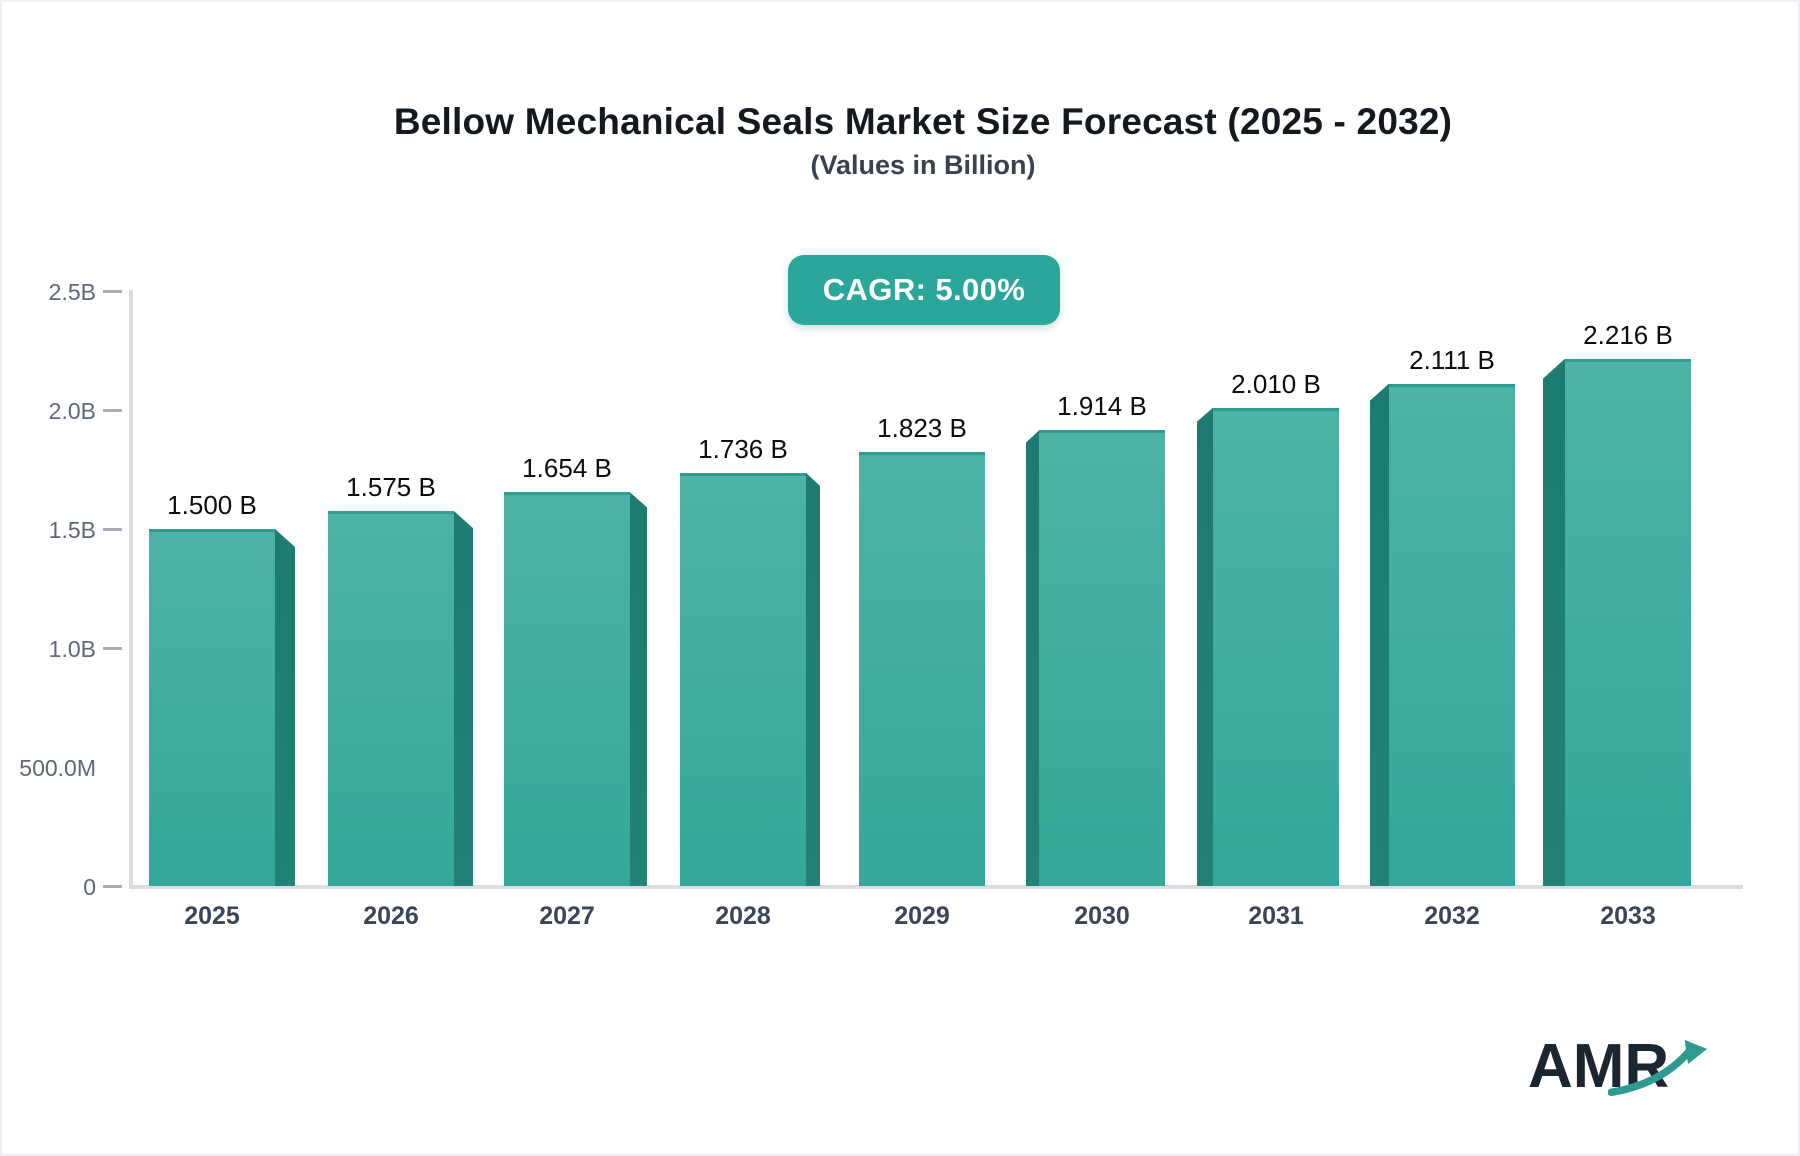 The width and height of the screenshot is (1800, 1156). Describe the element at coordinates (567, 916) in the screenshot. I see `x-axis-label-2027: 2027` at that location.